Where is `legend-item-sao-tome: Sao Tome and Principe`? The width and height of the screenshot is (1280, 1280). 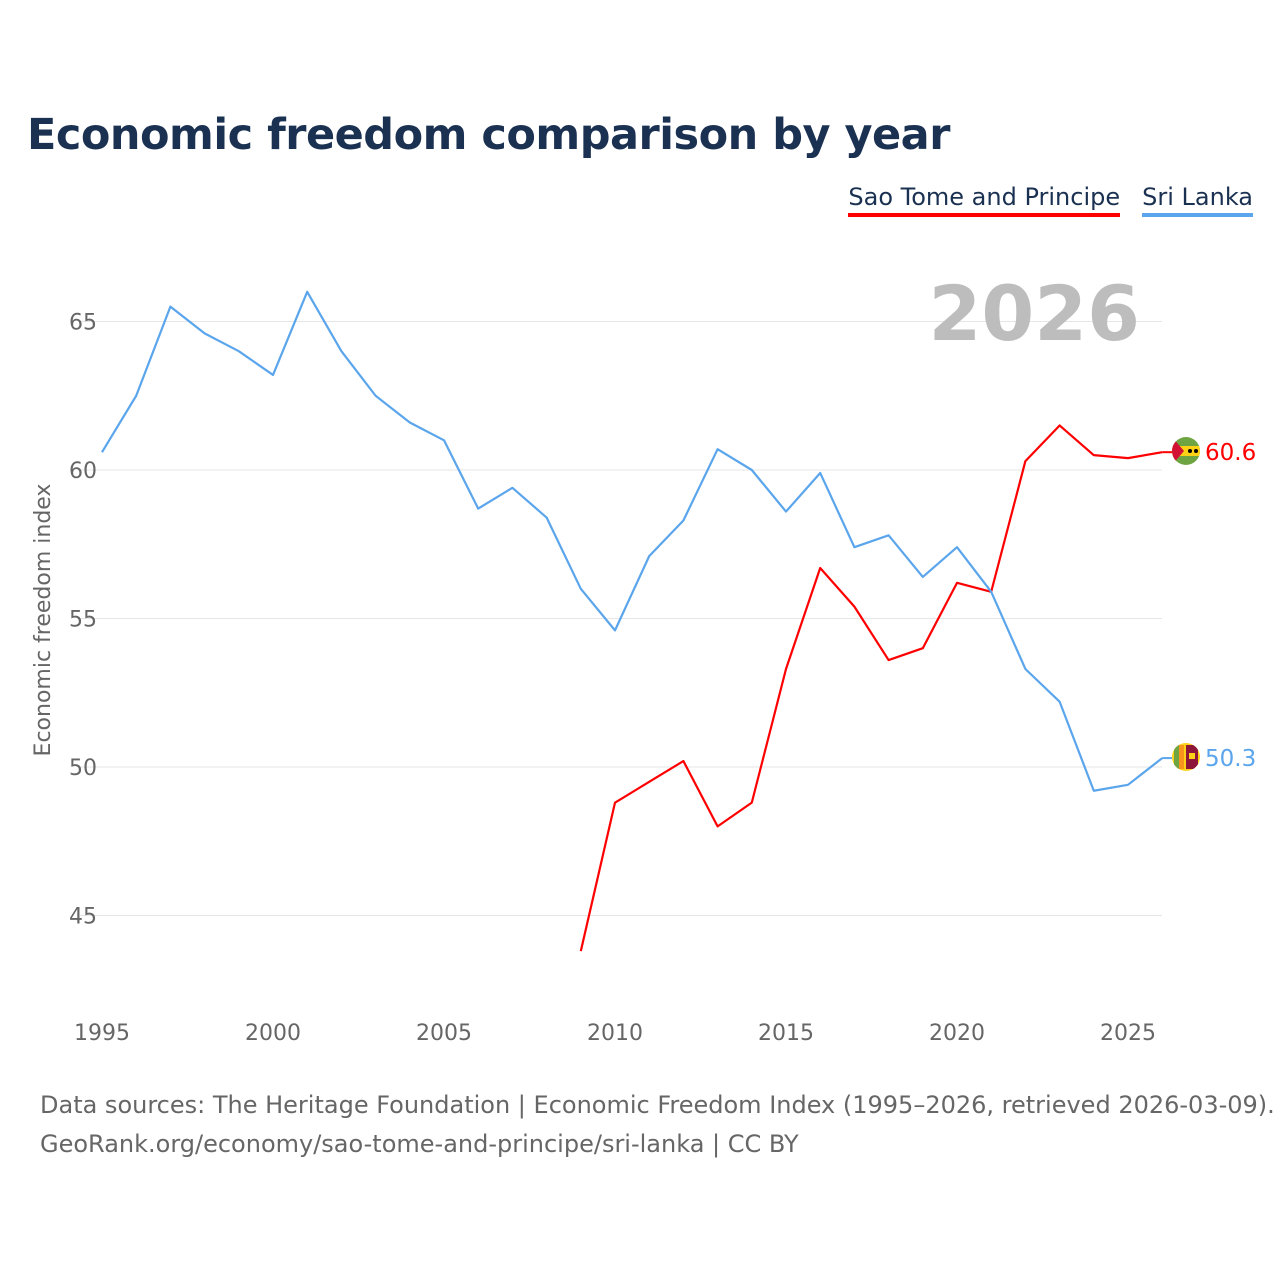
legend-item-sao-tome: Sao Tome and Principe is located at coordinates (984, 200).